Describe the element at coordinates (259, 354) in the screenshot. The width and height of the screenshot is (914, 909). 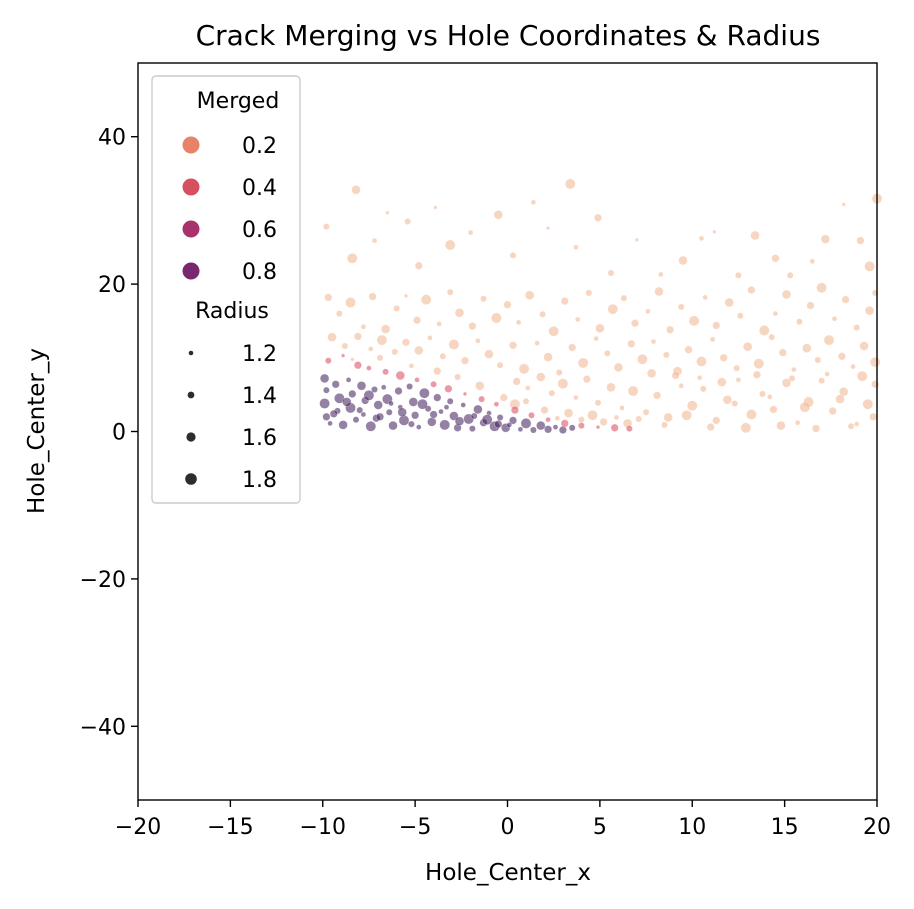
I see `legend-size-label: 1.2` at that location.